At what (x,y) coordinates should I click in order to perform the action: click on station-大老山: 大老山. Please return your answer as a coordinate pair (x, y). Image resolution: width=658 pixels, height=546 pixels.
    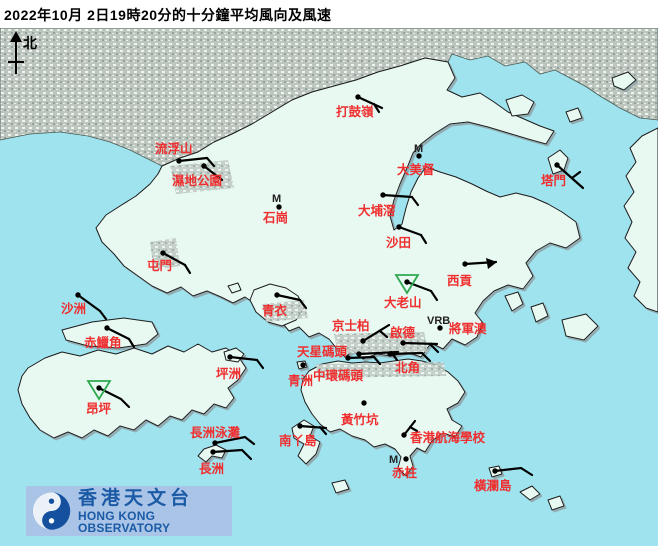
    Looking at the image, I should click on (411, 292).